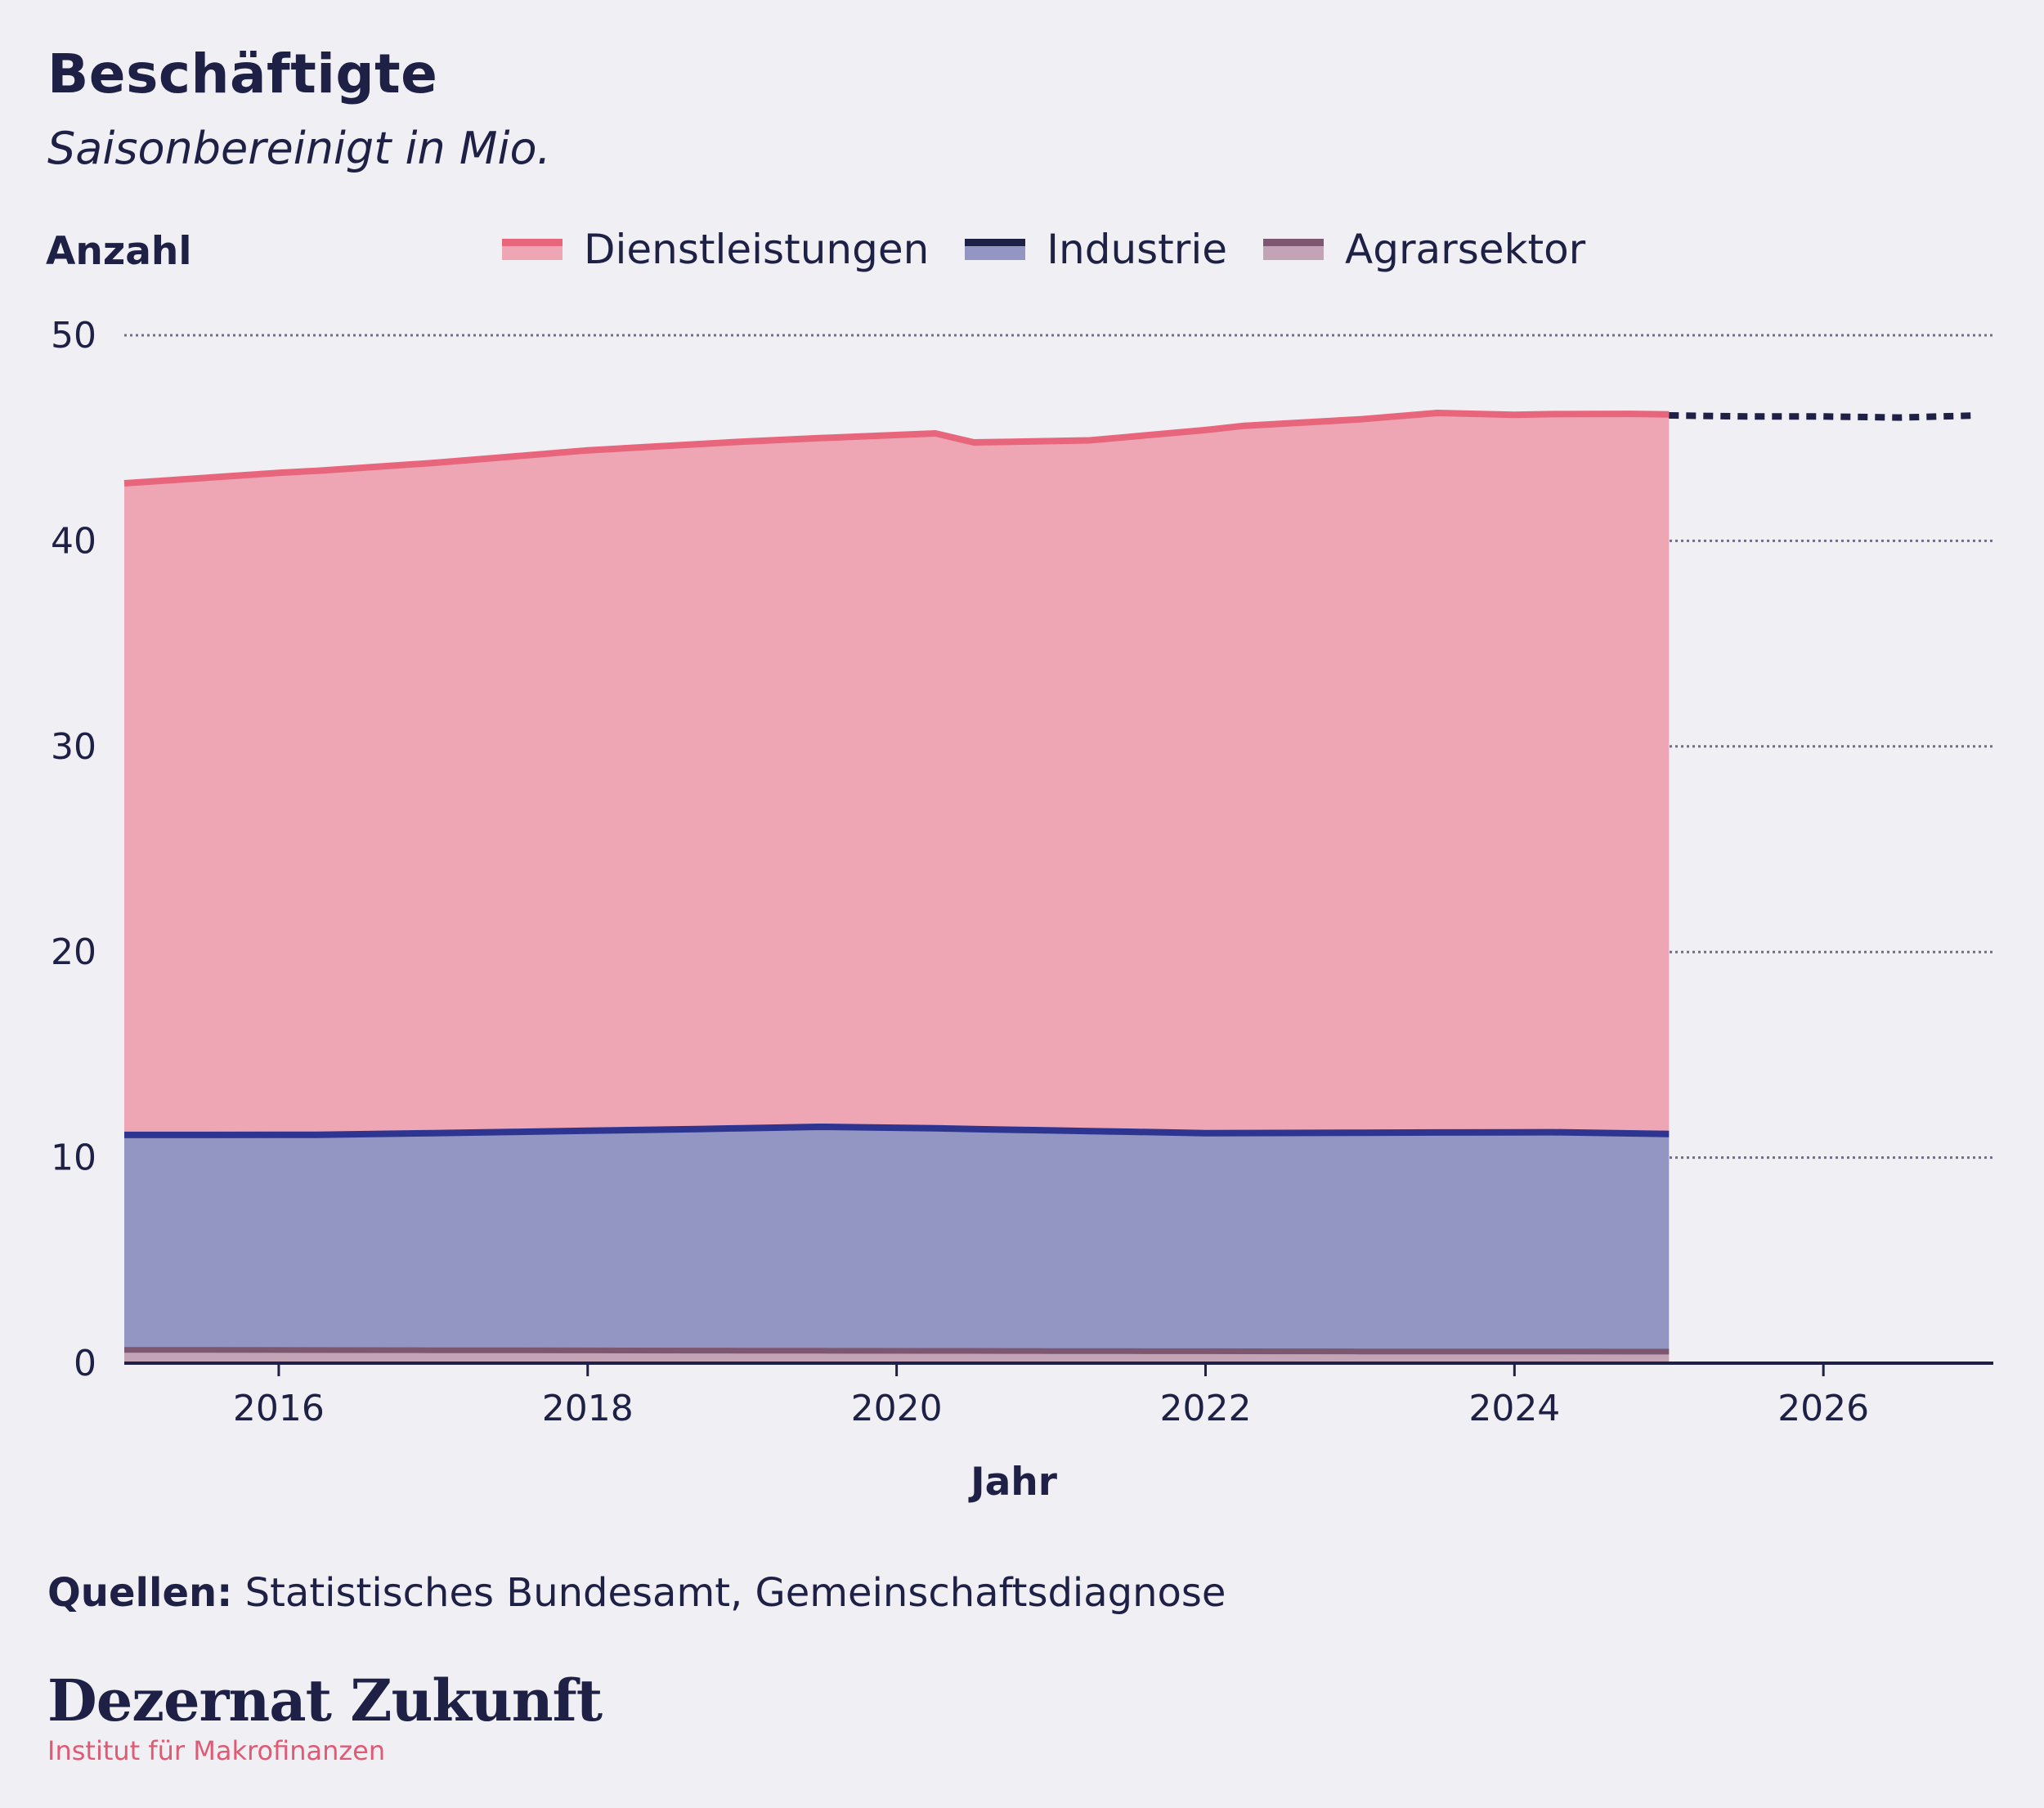 This screenshot has height=1808, width=2044. Describe the element at coordinates (73, 850) in the screenshot. I see `y-tick-labels: 0 10 20 30 40 50` at that location.